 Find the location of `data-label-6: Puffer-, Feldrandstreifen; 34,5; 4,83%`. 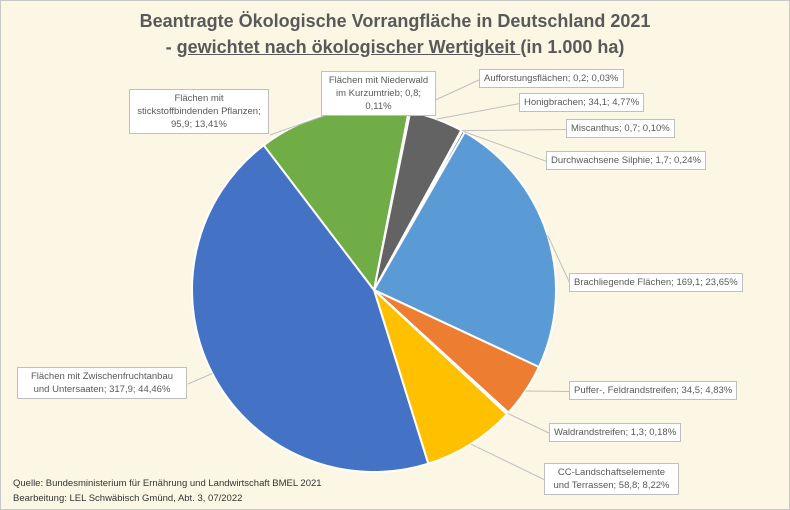

data-label-6: Puffer-, Feldrandstreifen; 34,5; 4,83% is located at coordinates (653, 390).